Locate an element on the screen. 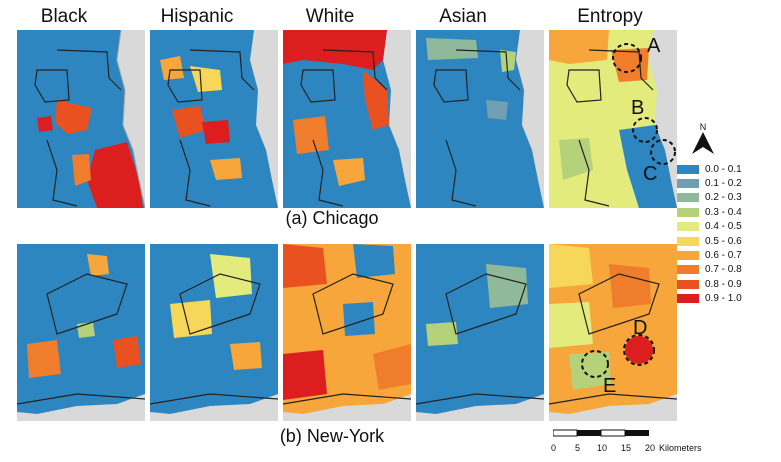  legend-item: 0.0 - 0.1 is located at coordinates (709, 169).